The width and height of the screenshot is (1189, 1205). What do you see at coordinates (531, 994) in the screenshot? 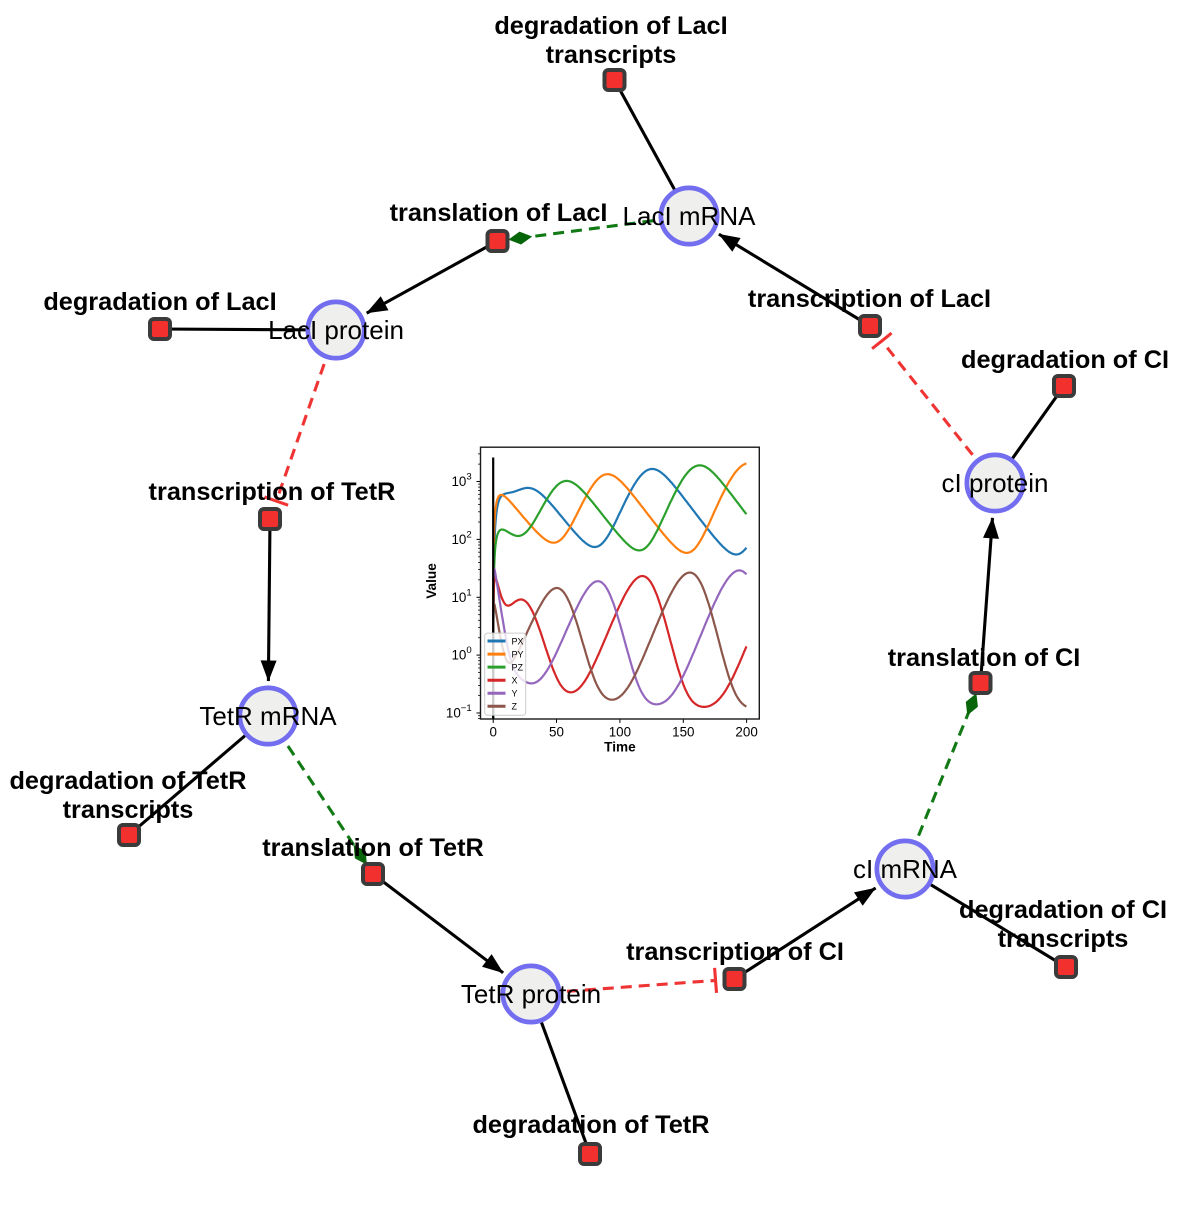
I see `svg-text: TetR protein` at bounding box center [531, 994].